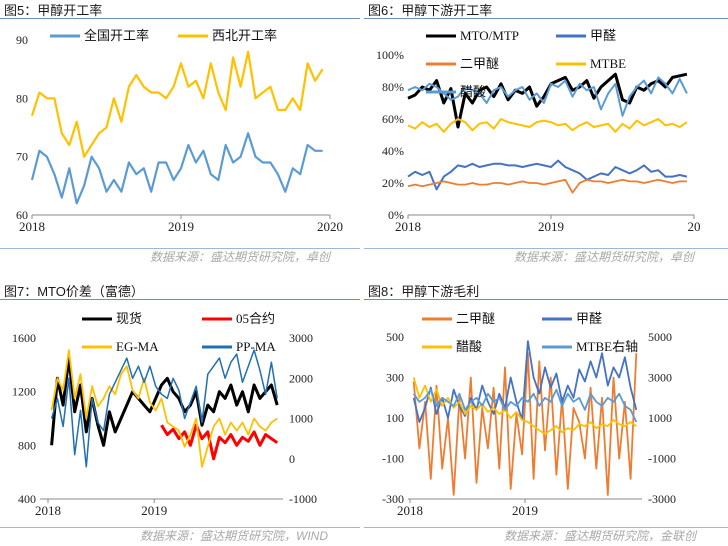 This screenshot has height=546, width=728. I want to click on y-tick-label: 0%, so click(396, 215).